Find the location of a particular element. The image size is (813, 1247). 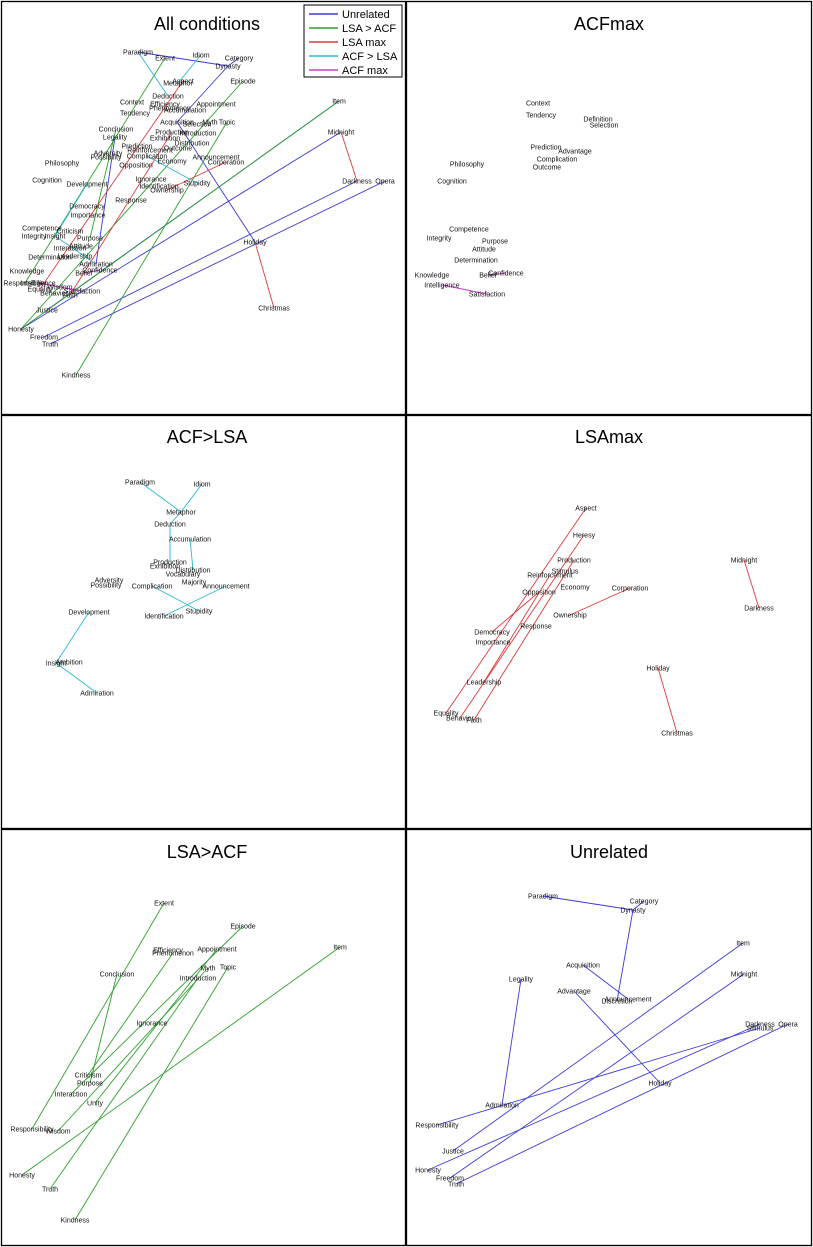

word-label-extent: Extent is located at coordinates (165, 59).